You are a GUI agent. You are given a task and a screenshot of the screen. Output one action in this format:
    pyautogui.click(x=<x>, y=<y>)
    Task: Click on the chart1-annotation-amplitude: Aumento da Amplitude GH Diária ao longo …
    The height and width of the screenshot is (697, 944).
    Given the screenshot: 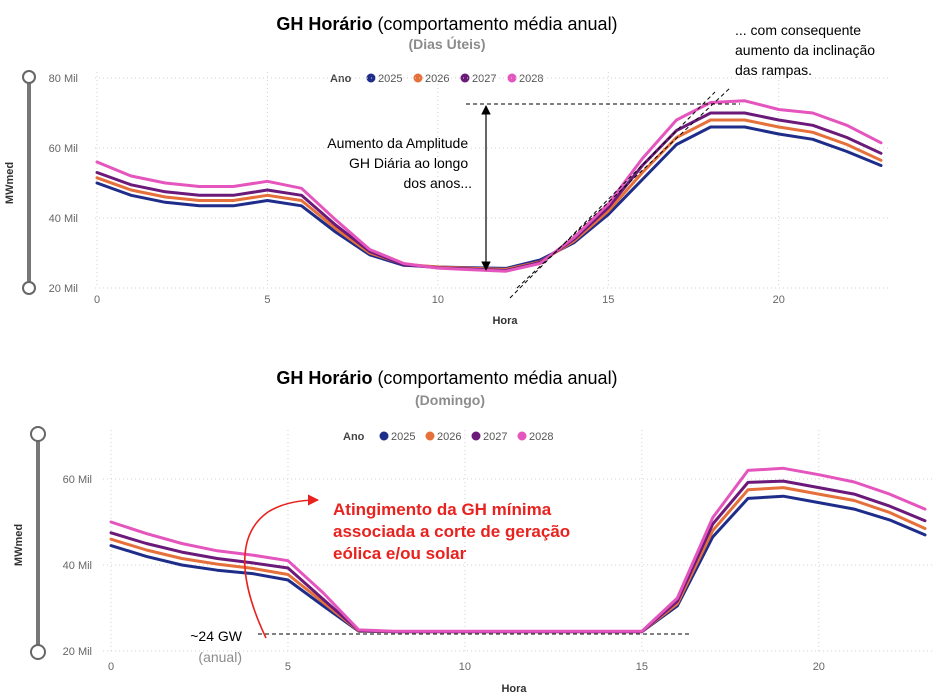 What is the action you would take?
    pyautogui.click(x=399, y=163)
    